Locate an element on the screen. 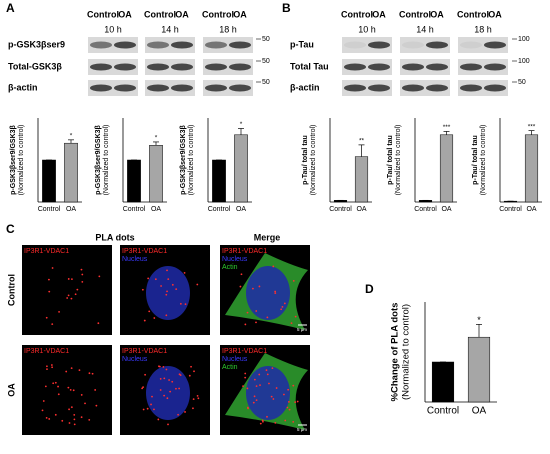 The width and height of the screenshot is (550, 454). row-label: Control is located at coordinates (11, 290).